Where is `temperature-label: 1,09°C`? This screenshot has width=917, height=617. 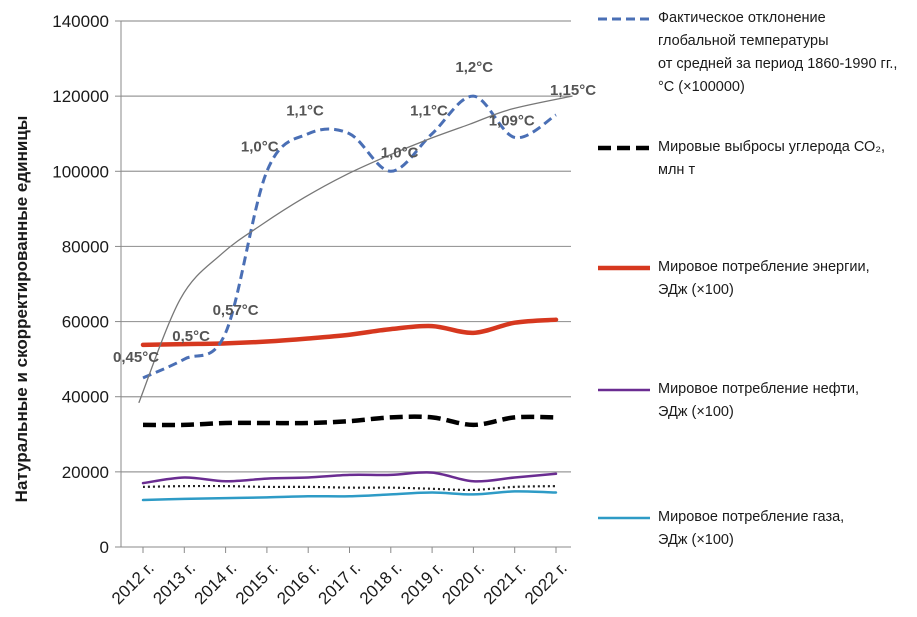
temperature-label: 1,09°C is located at coordinates (512, 120).